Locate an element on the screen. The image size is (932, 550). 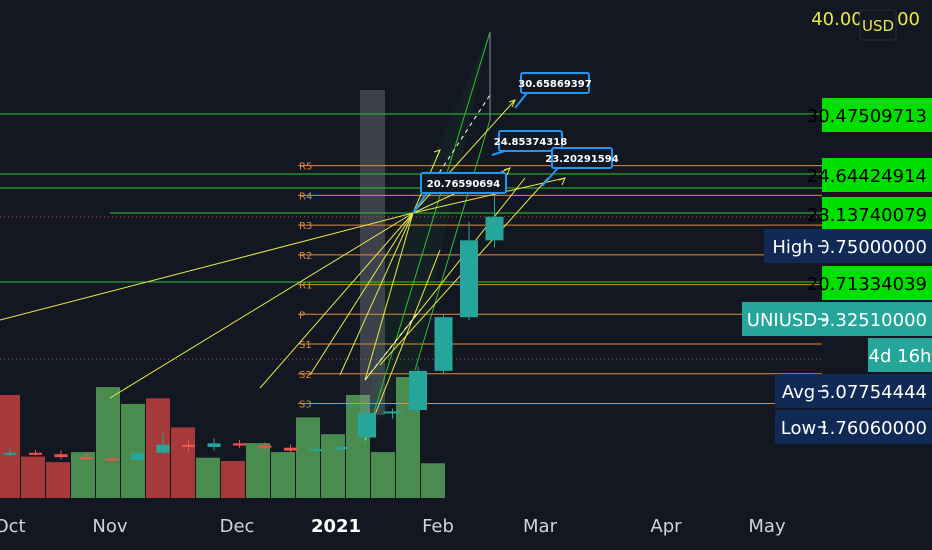
pivot-label: R1 is located at coordinates (305, 286).